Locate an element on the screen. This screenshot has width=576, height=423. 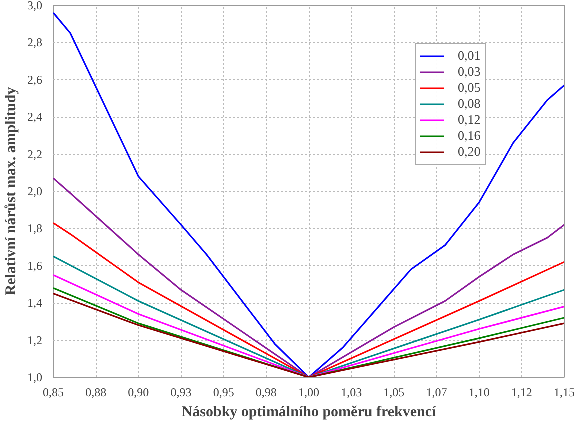
y-tick-label: 1,6 is located at coordinates (35, 265).